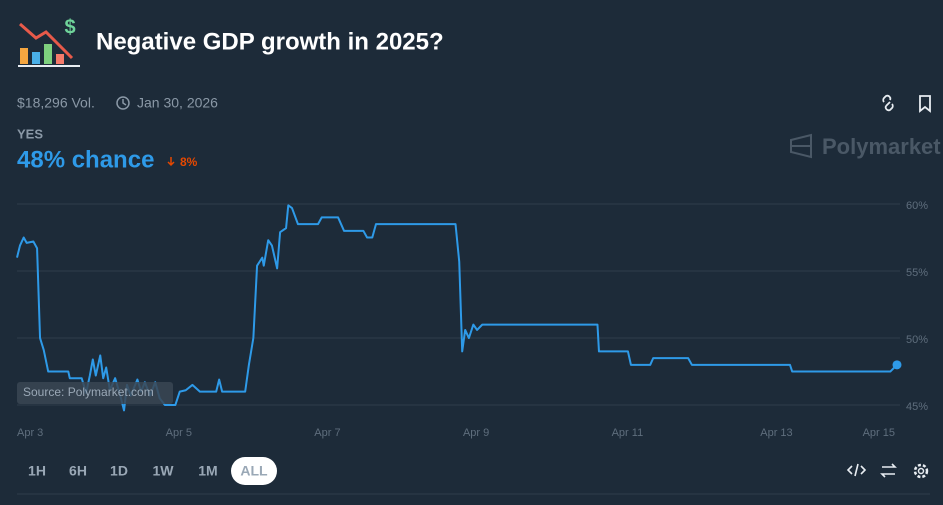 Image resolution: width=943 pixels, height=505 pixels. I want to click on link-button, so click(888, 103).